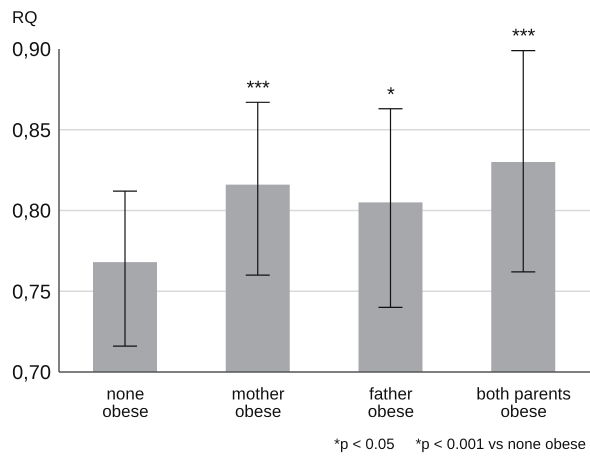 The width and height of the screenshot is (590, 462). Describe the element at coordinates (460, 444) in the screenshot. I see `text: *p < 0.05 *p < 0.001 vs none obese` at that location.